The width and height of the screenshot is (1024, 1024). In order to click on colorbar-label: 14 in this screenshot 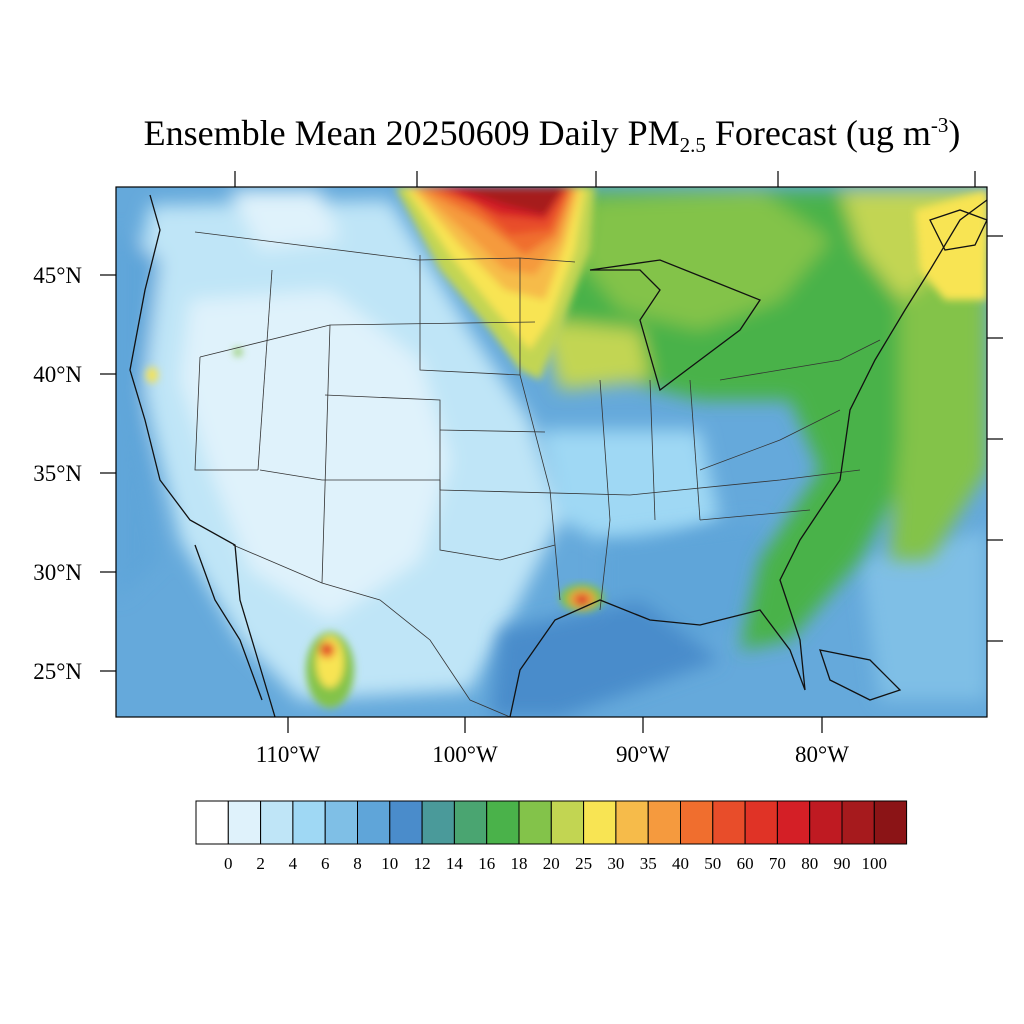, I will do `click(455, 863)`.